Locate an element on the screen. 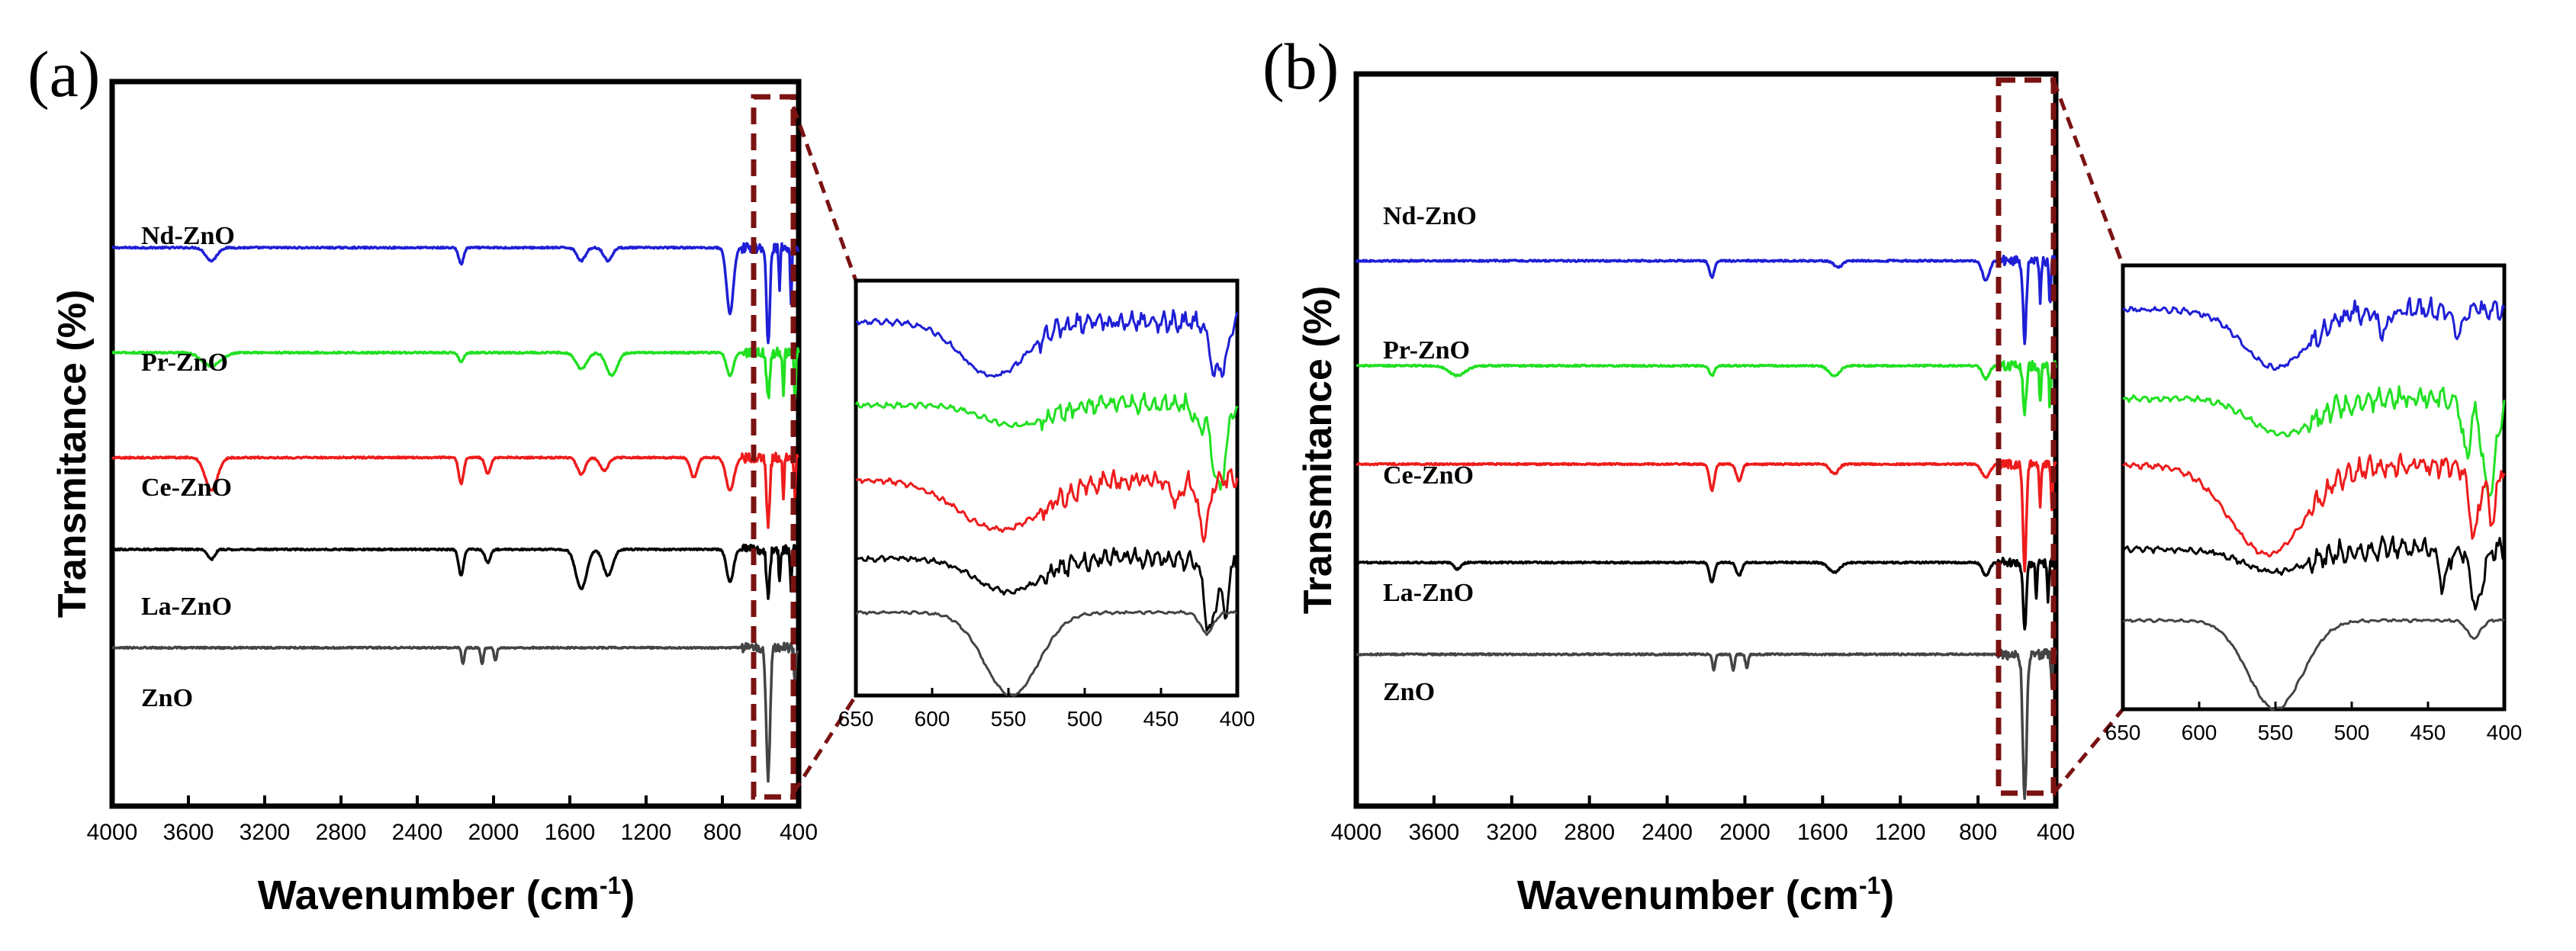  panel-a-label-zno: ZnO is located at coordinates (167, 698).